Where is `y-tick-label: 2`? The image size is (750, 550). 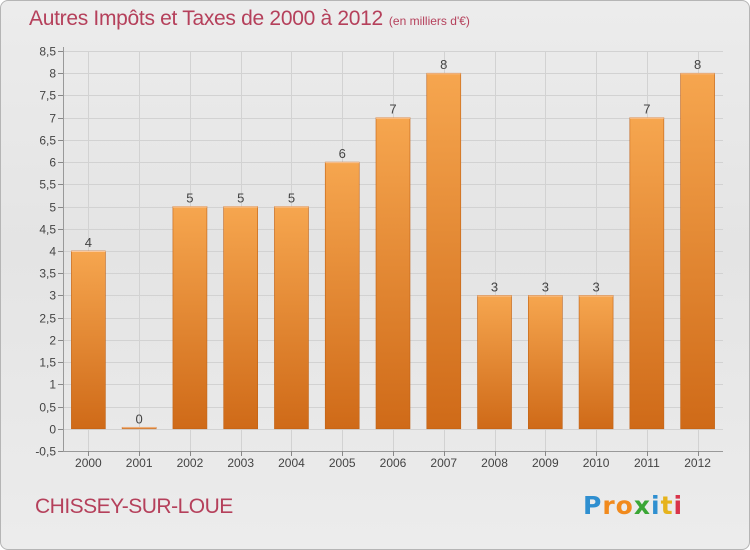 y-tick-label: 2 is located at coordinates (52, 341).